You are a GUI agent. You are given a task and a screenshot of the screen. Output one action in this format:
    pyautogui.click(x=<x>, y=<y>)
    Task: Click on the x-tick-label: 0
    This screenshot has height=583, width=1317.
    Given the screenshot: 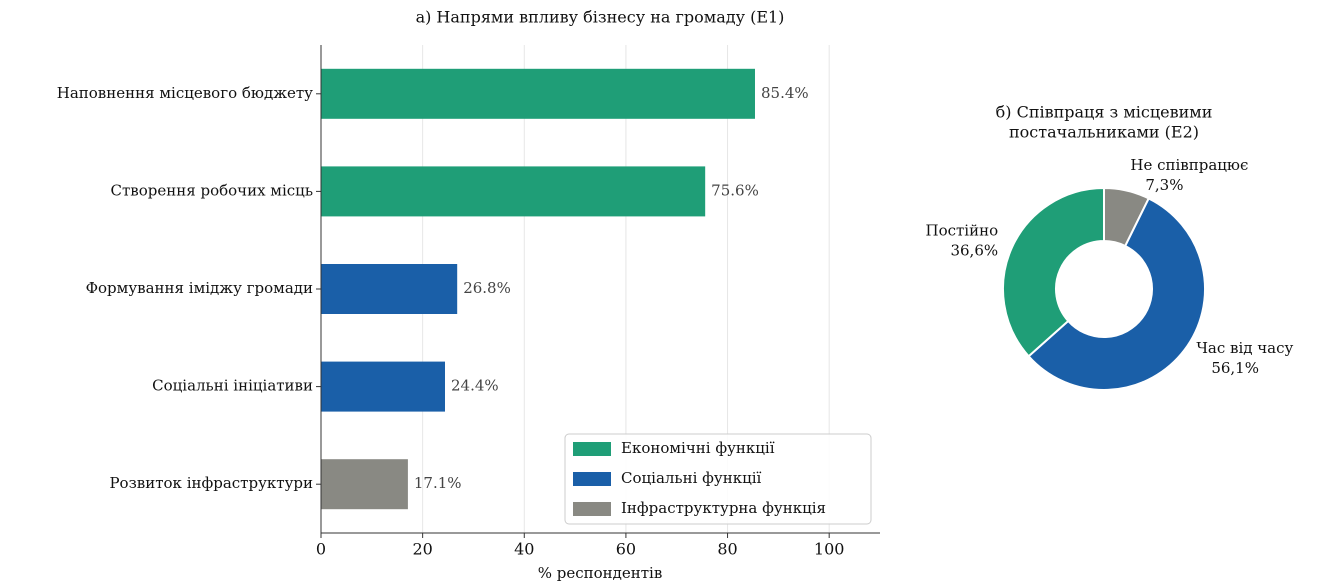 What is the action you would take?
    pyautogui.click(x=321, y=549)
    